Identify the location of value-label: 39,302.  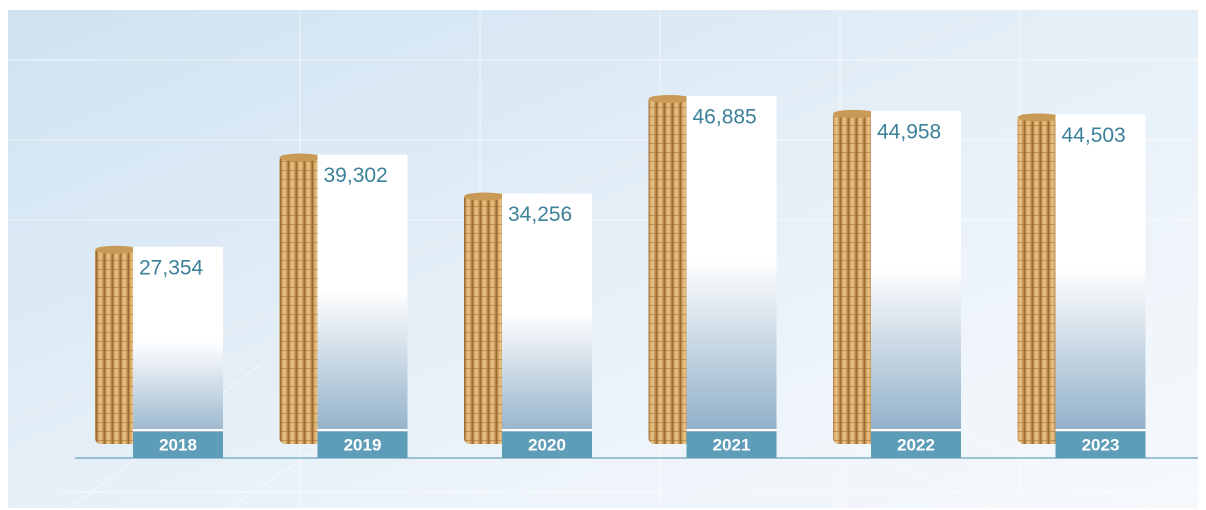
(356, 175).